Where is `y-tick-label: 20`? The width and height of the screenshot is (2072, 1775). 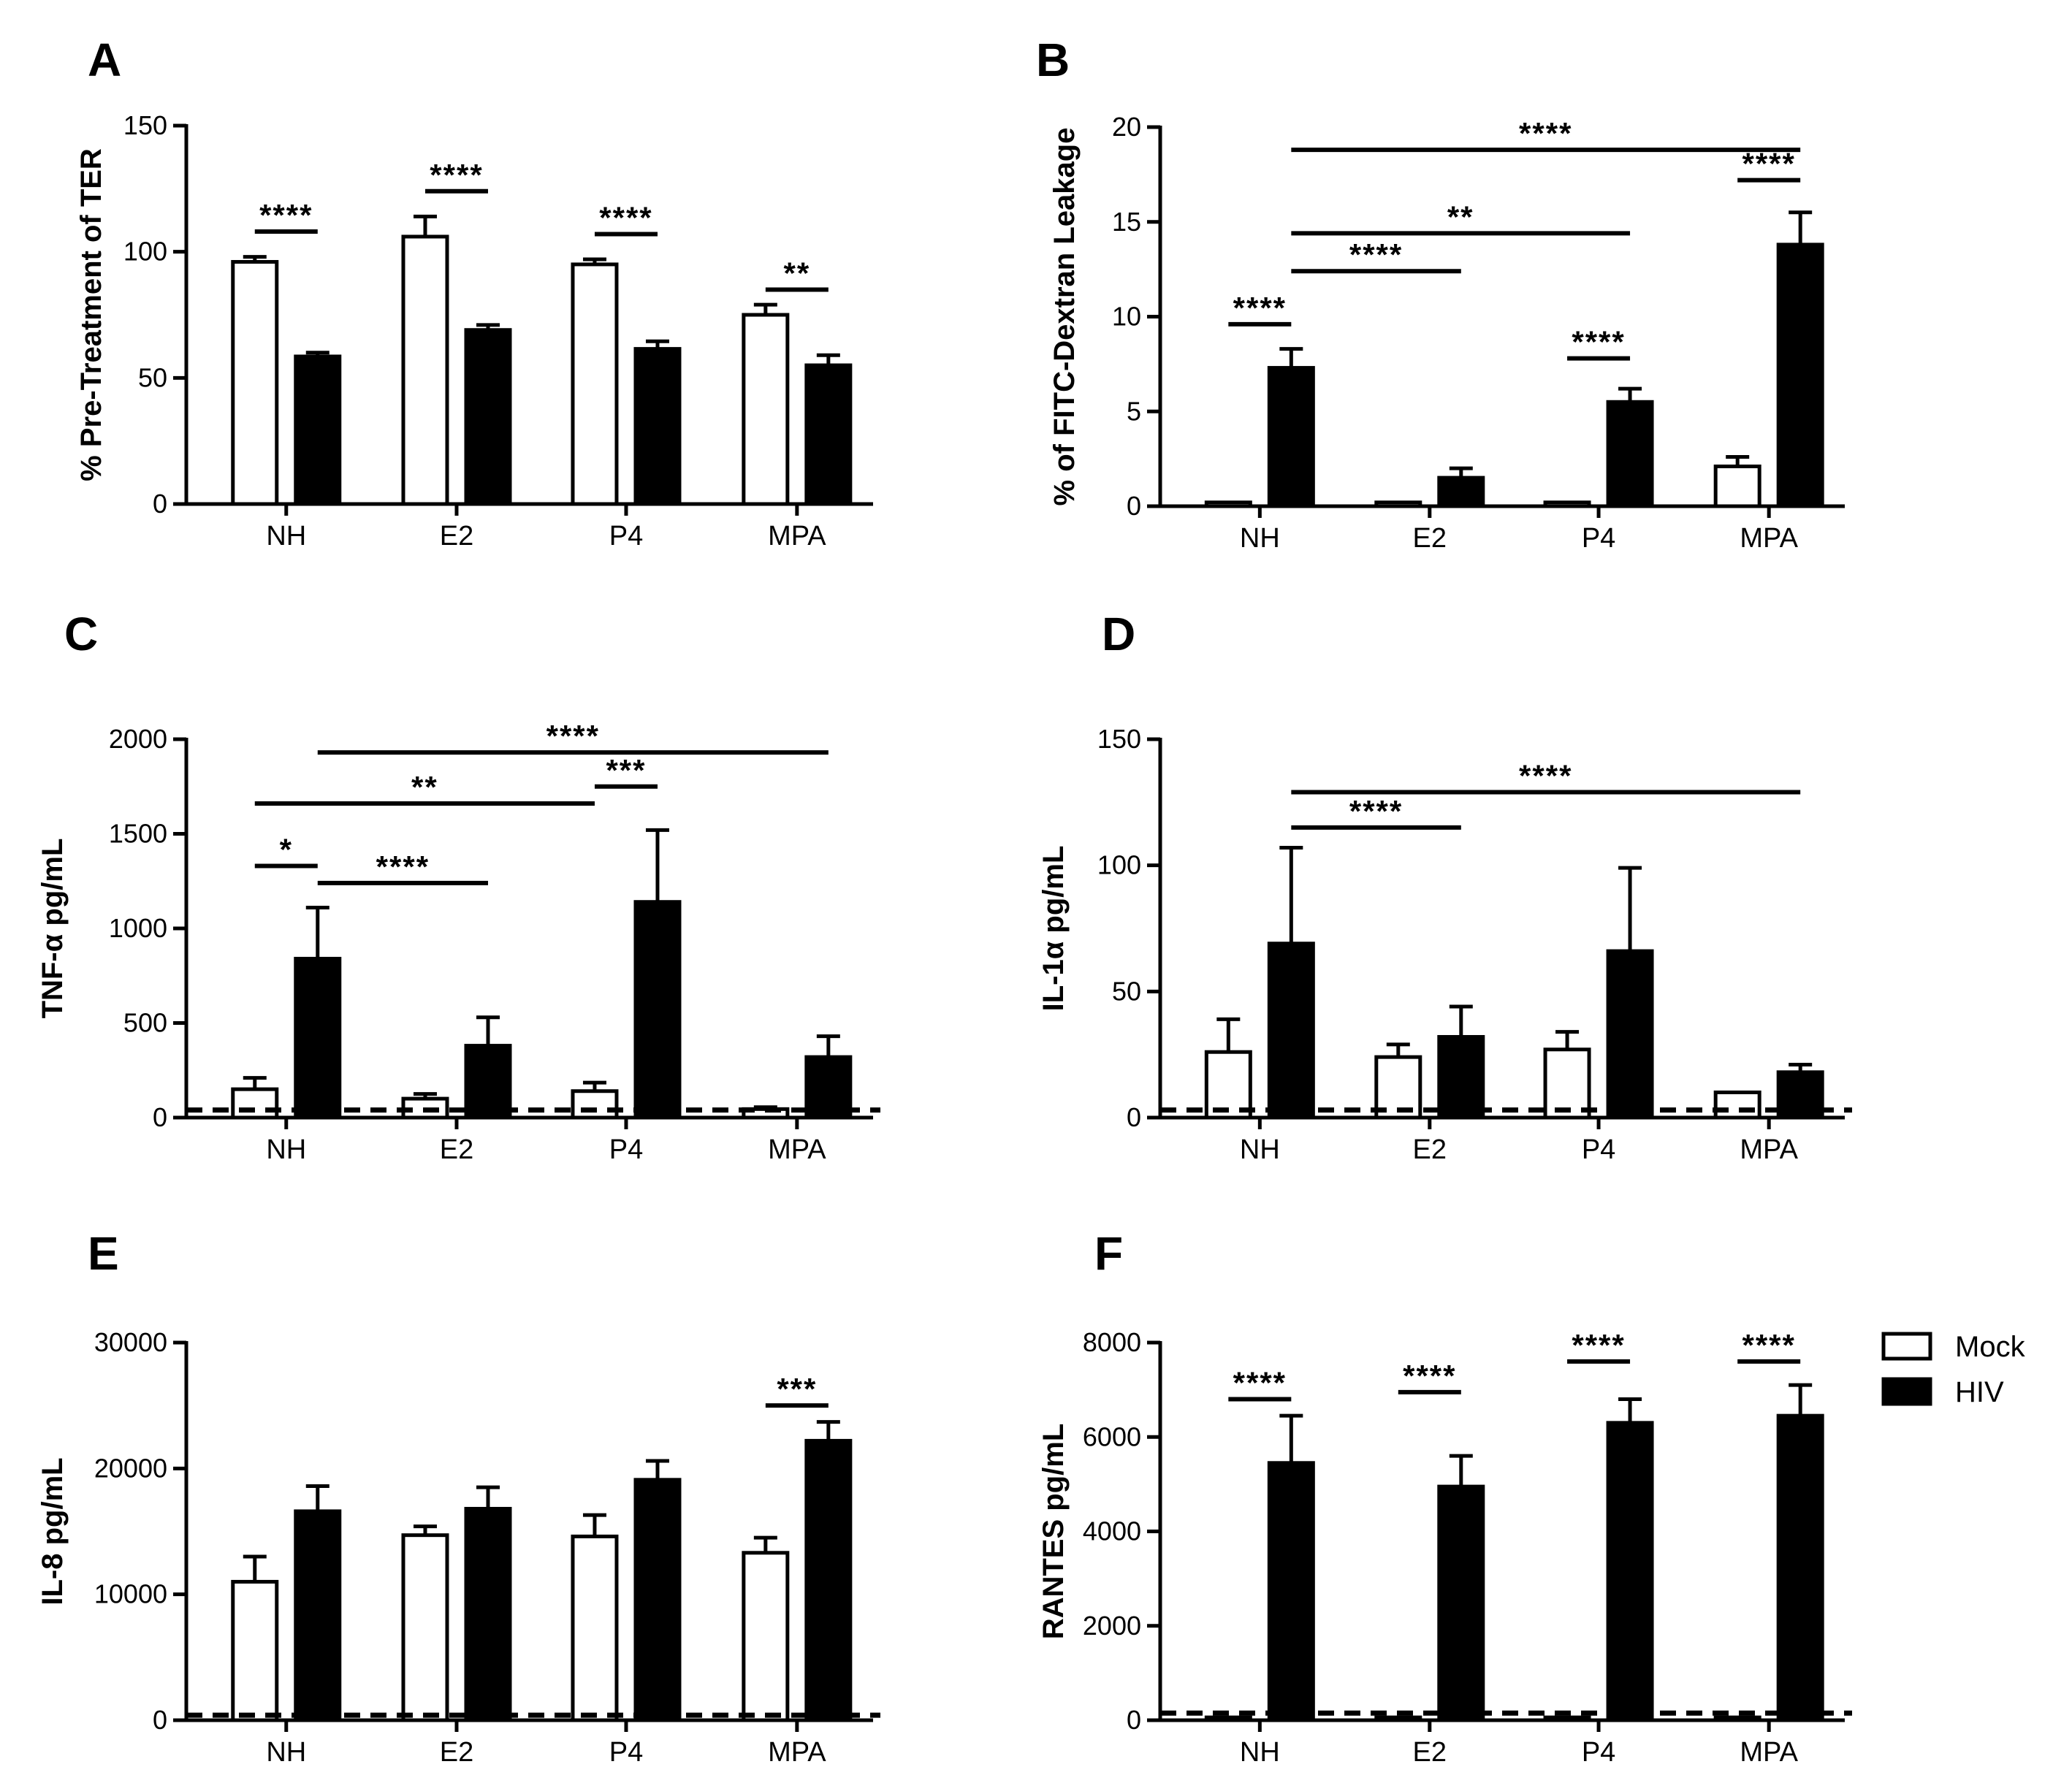
y-tick-label: 20 is located at coordinates (1126, 127).